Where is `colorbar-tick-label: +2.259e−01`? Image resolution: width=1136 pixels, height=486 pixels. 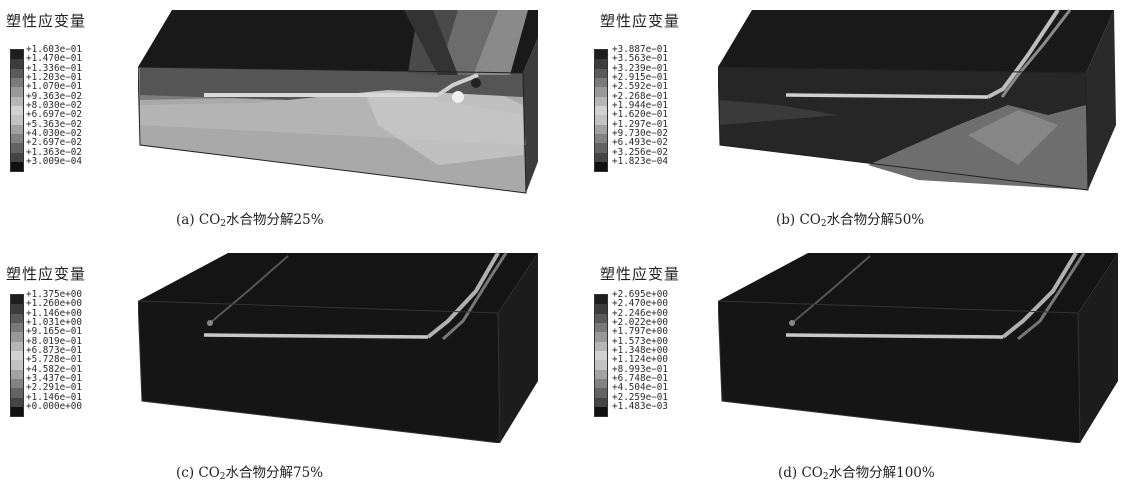
colorbar-tick-label: +2.259e−01 is located at coordinates (640, 397).